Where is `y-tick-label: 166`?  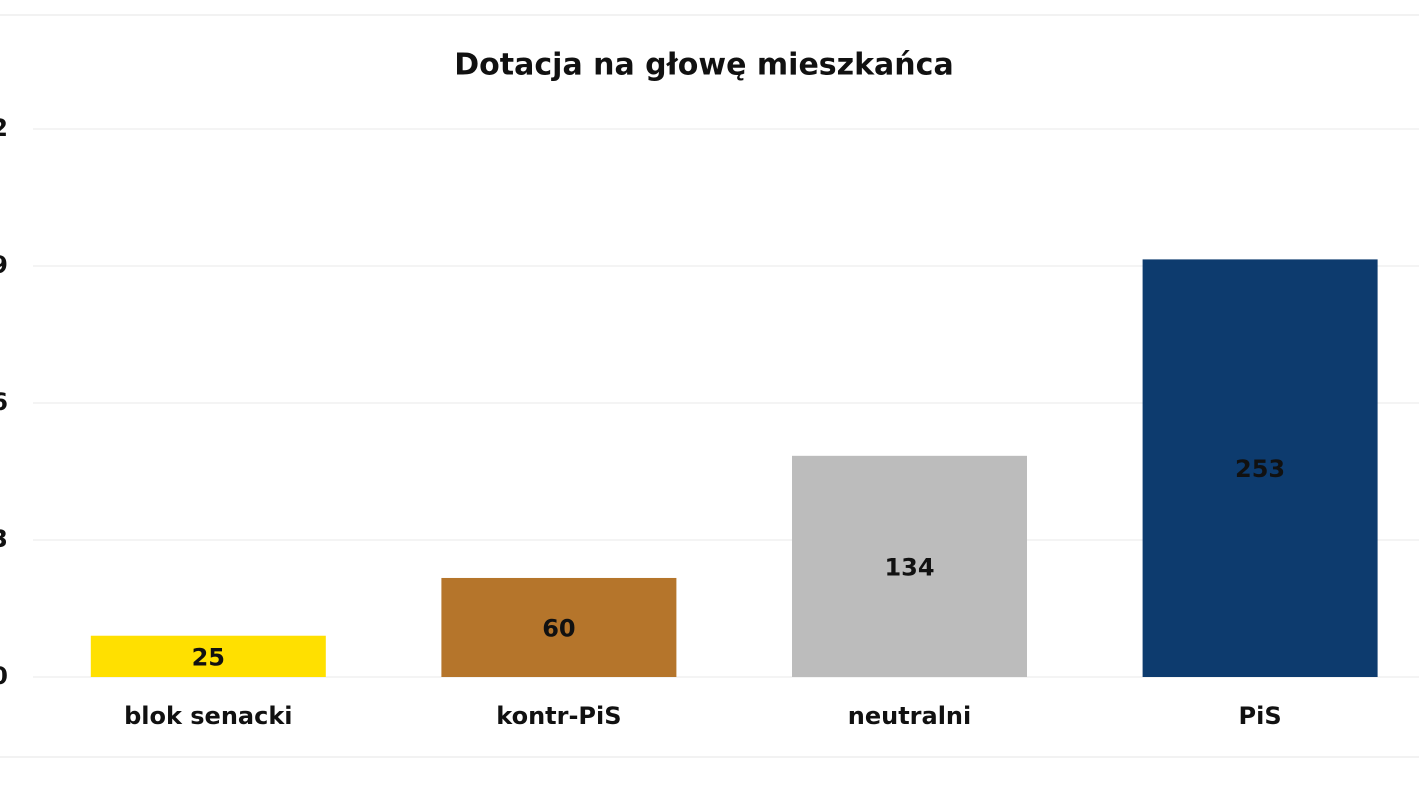
y-tick-label: 166 is located at coordinates (4, 402).